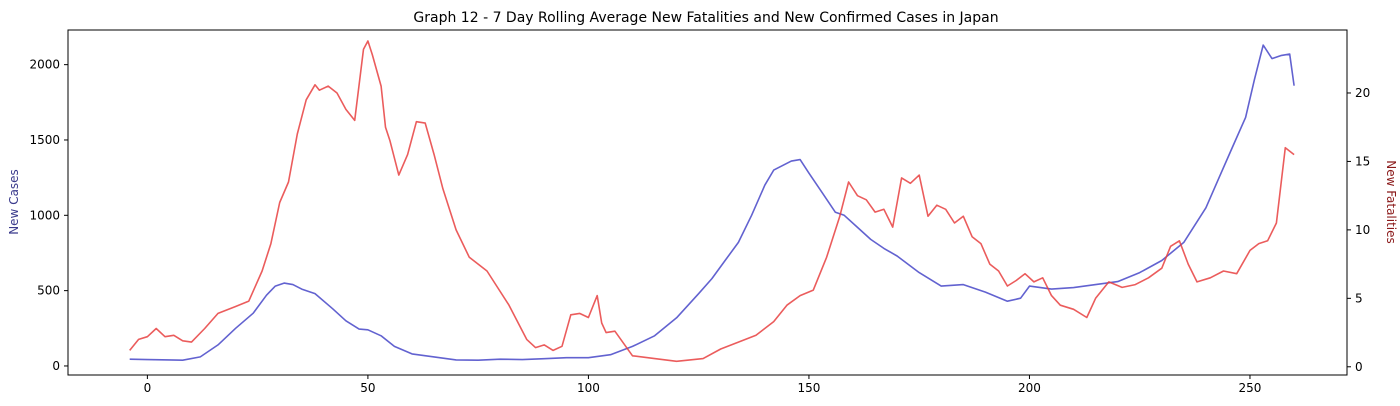 The image size is (1400, 406). Describe the element at coordinates (1359, 367) in the screenshot. I see `y-right-tick-label: 0` at that location.